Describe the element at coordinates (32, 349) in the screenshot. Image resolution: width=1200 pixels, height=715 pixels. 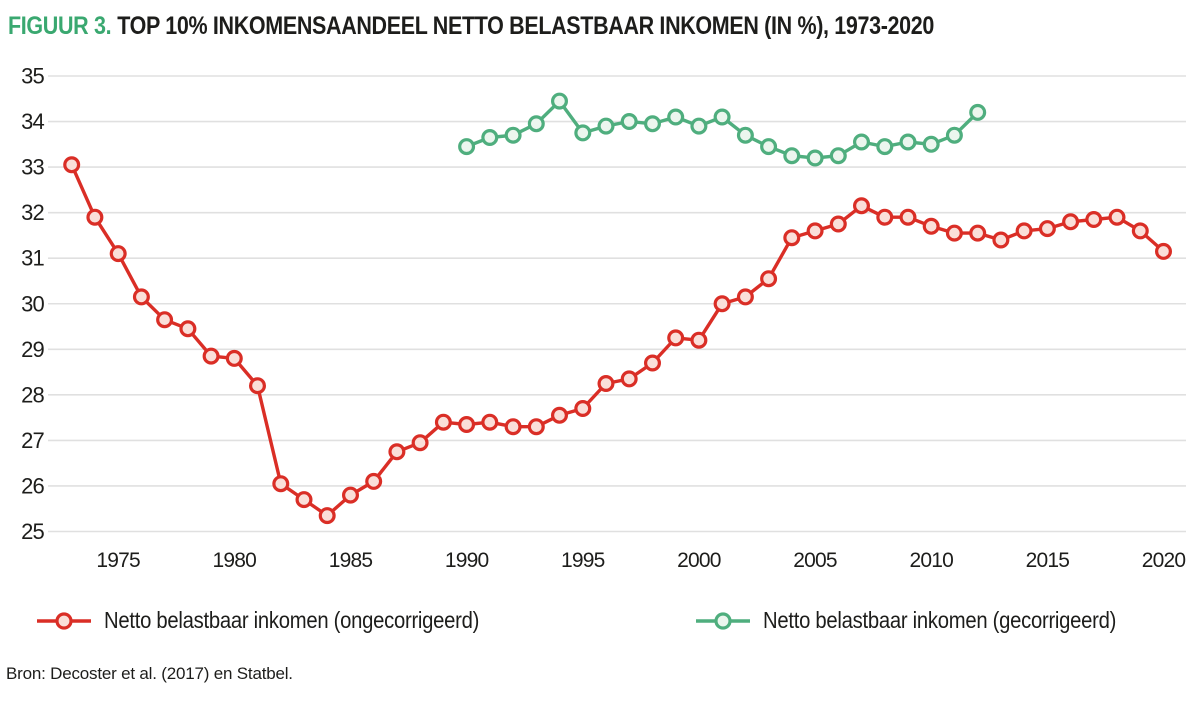
I see `y-tick-label: 29` at that location.